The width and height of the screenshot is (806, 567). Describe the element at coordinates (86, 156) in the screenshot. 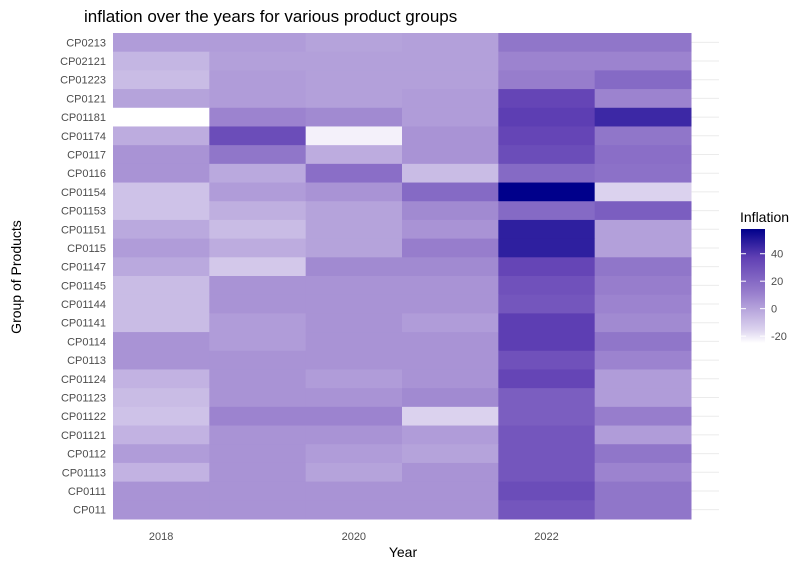

I see `y-tick-label: CP0117` at that location.